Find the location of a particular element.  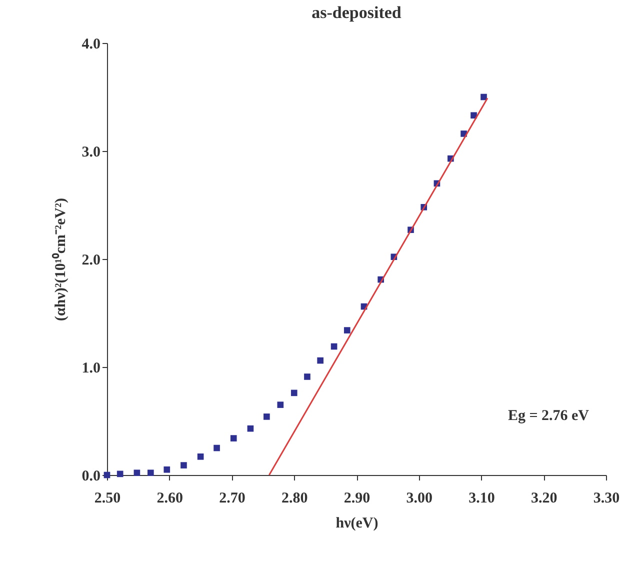

x-axis-title: hν(eV) is located at coordinates (357, 524).